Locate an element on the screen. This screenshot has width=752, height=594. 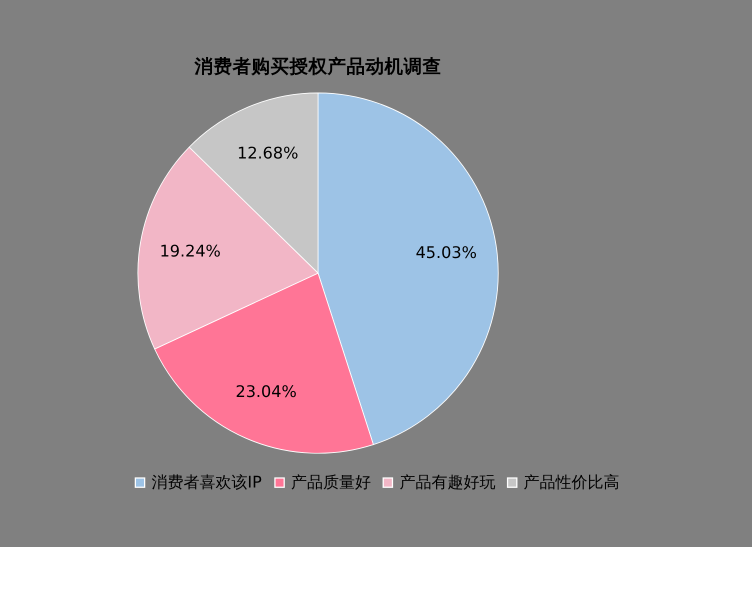
legend-label: 产品质量好 is located at coordinates (330, 482).